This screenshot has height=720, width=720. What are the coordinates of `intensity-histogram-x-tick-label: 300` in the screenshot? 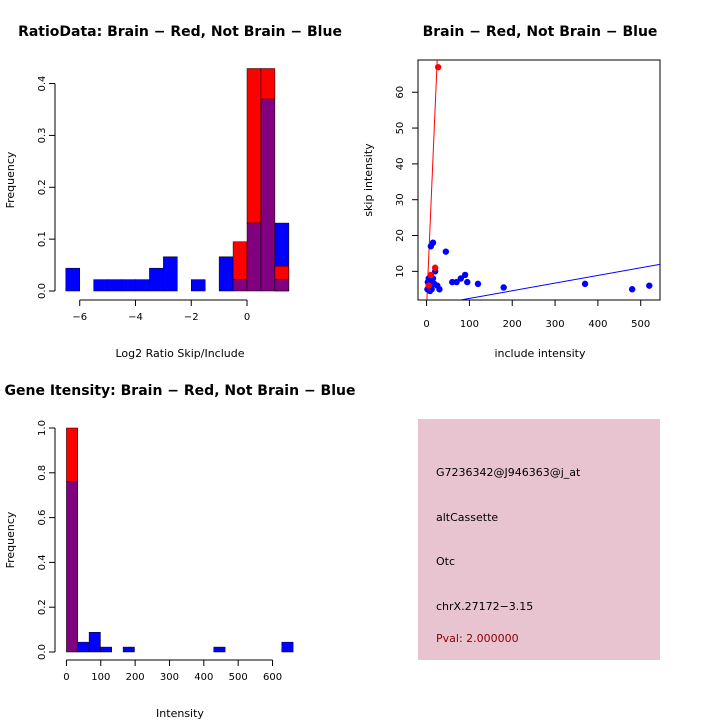 It's located at (169, 677).